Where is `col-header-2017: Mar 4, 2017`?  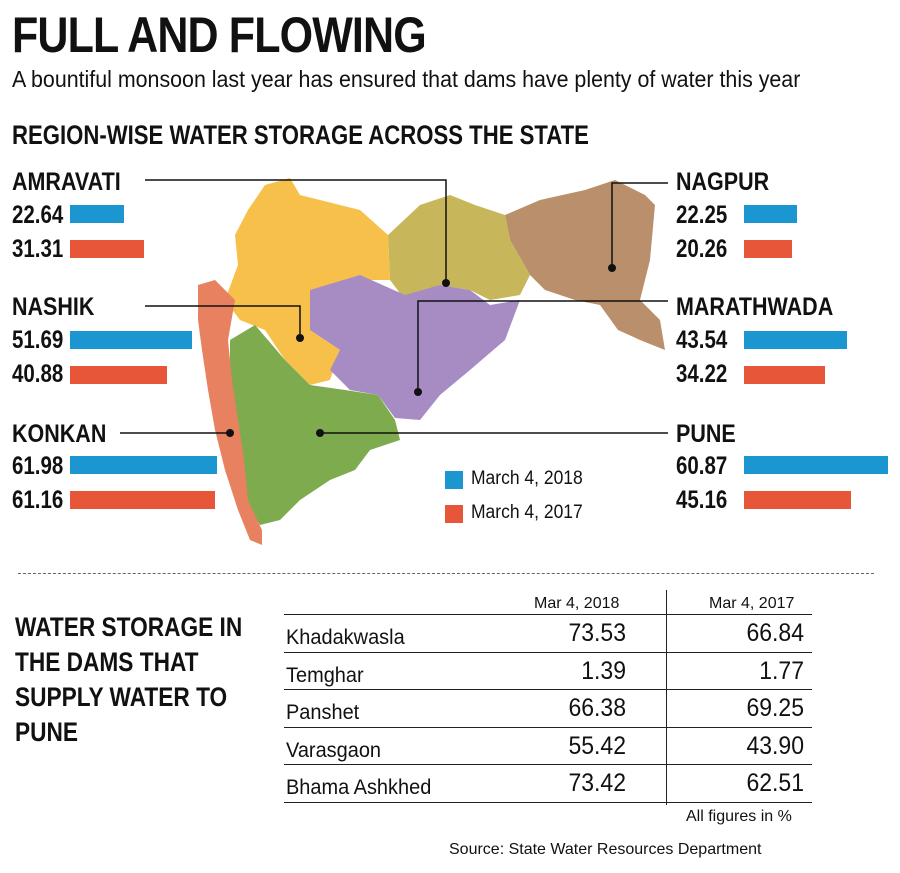 col-header-2017: Mar 4, 2017 is located at coordinates (752, 603).